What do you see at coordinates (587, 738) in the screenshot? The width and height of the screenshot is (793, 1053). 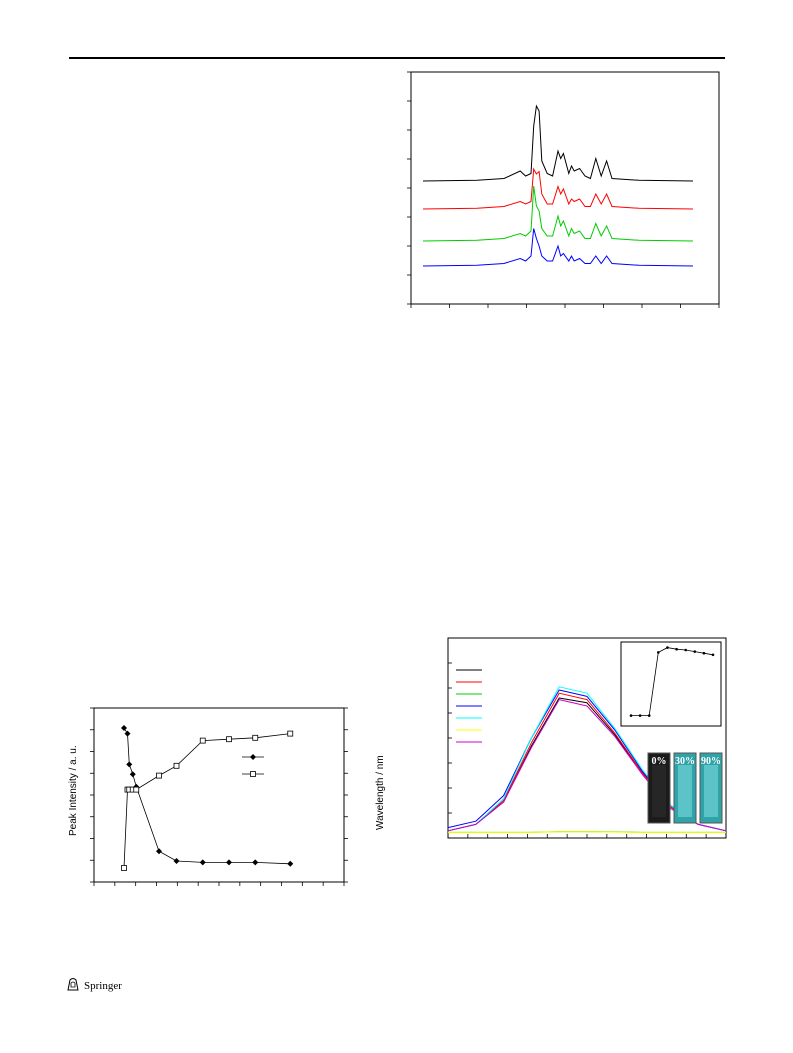 I see `pl-spectra-chart: 0% 30% 90%` at bounding box center [587, 738].